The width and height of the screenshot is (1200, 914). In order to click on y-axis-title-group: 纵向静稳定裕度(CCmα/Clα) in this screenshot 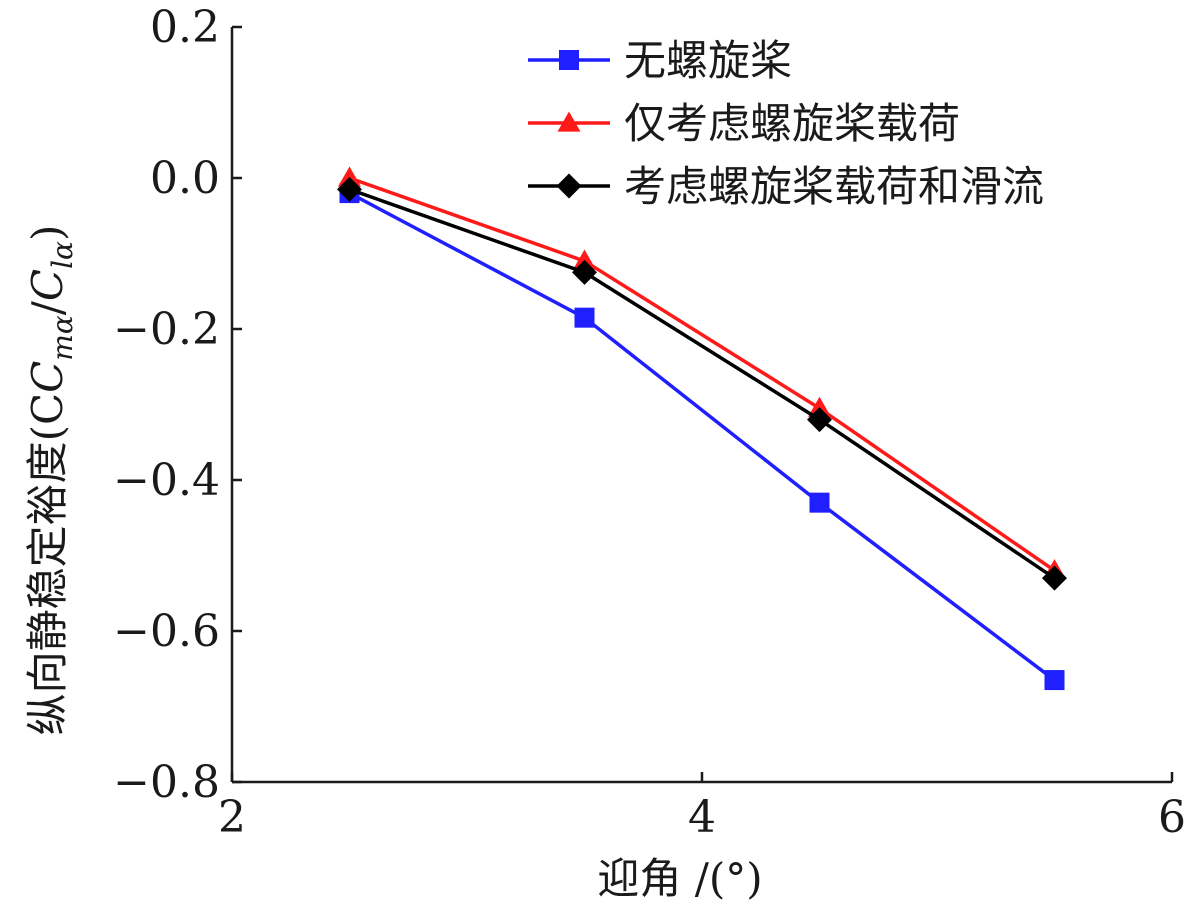, I will do `click(51, 480)`.